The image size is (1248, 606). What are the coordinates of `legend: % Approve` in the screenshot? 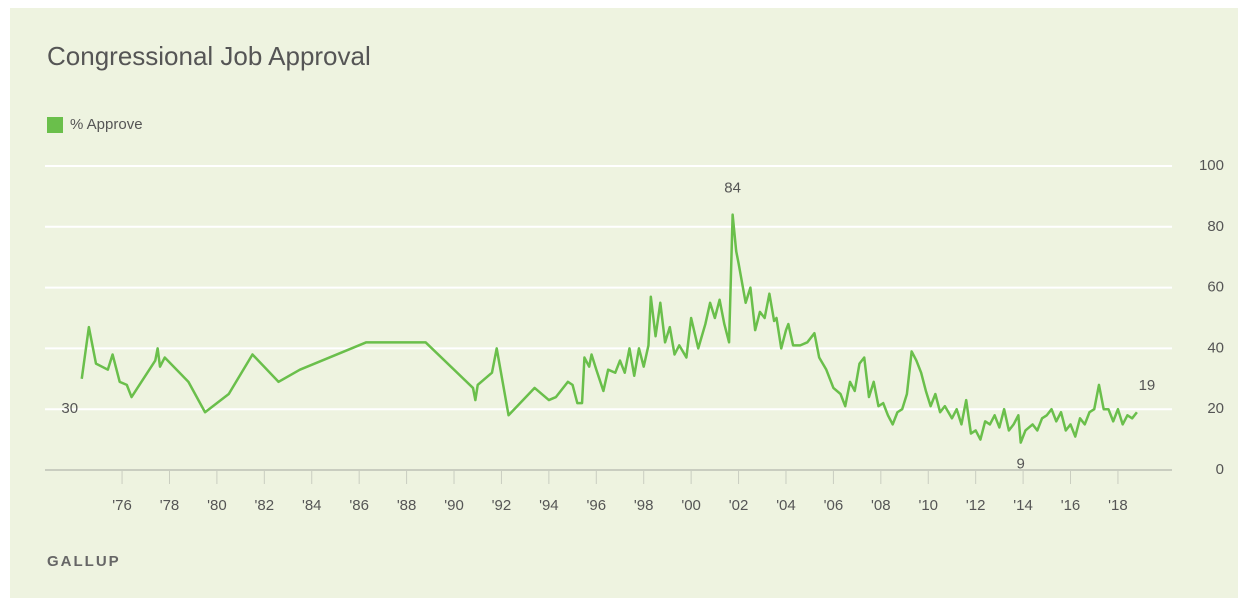 It's located at (95, 124).